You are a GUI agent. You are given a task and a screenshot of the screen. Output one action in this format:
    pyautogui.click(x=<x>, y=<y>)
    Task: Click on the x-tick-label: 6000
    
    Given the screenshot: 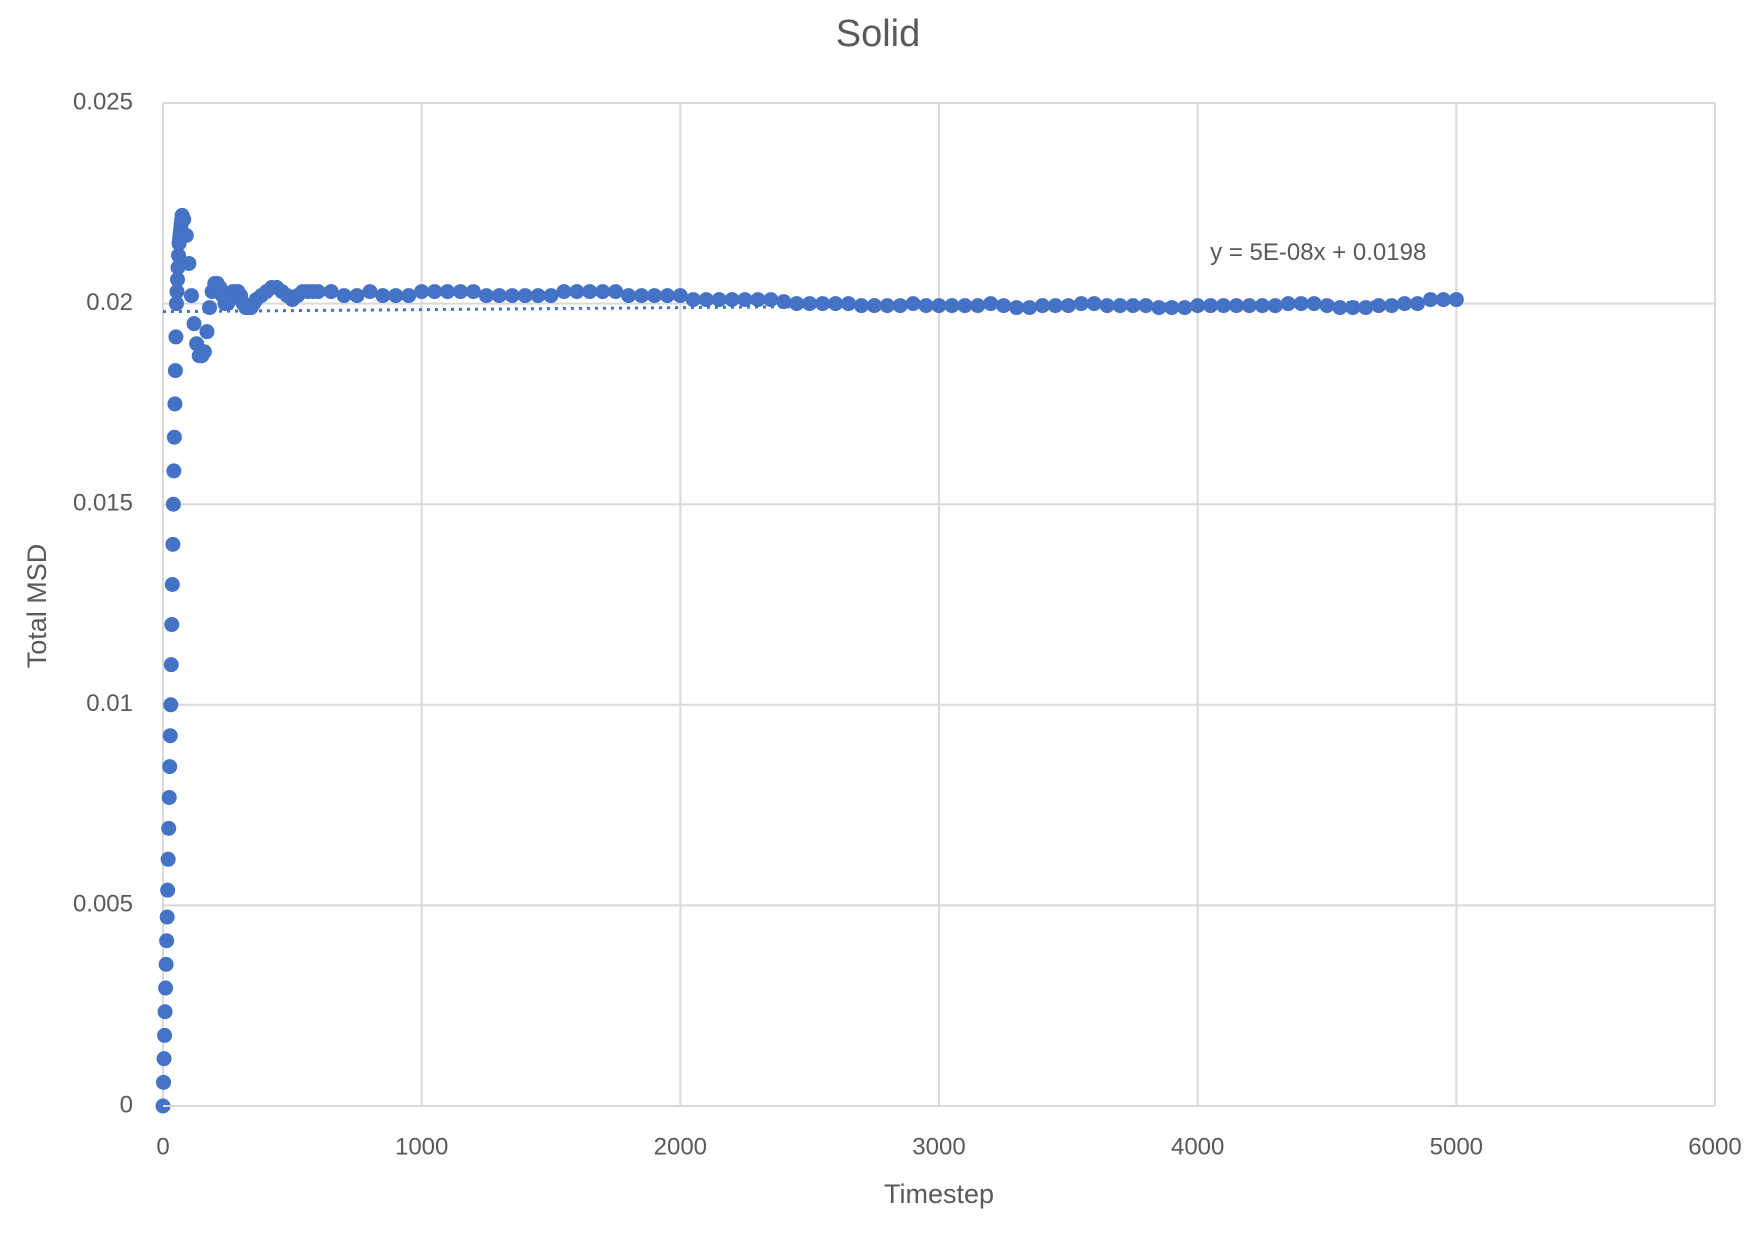 What is the action you would take?
    pyautogui.click(x=1714, y=1146)
    